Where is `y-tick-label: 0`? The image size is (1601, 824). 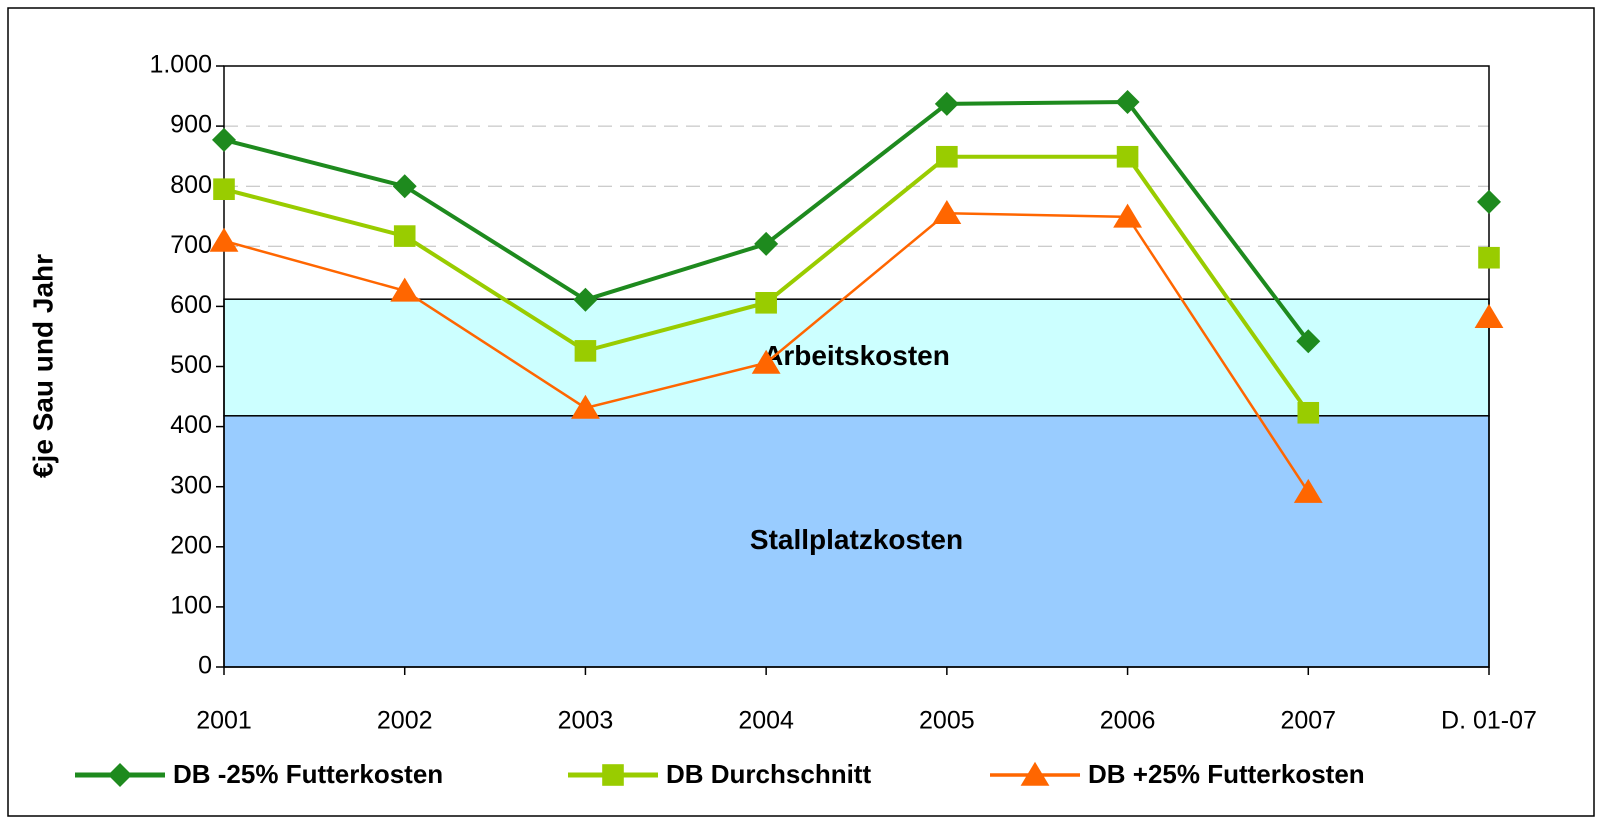
y-tick-label: 0 is located at coordinates (205, 666).